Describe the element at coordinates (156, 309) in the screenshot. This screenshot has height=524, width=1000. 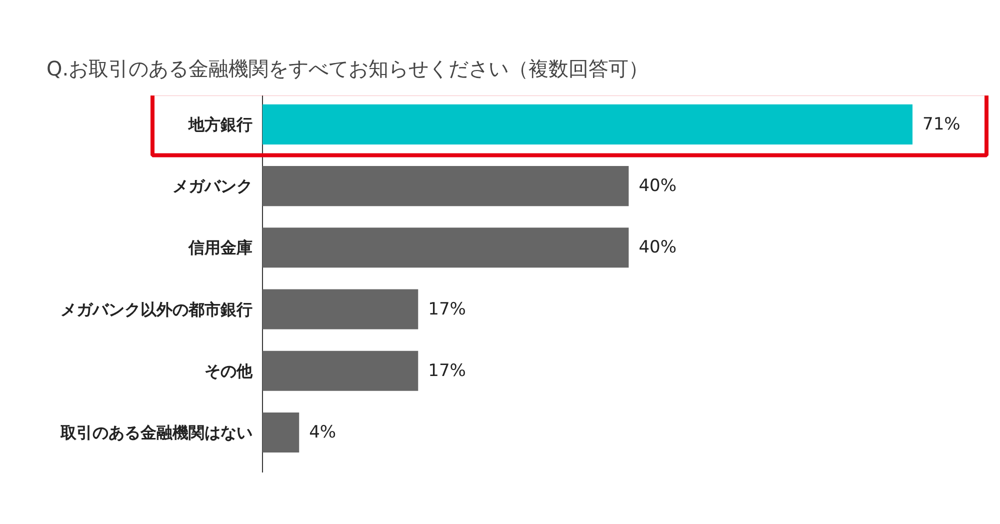
I see `y-tick-label: メガバンク以外の都市銀行` at that location.